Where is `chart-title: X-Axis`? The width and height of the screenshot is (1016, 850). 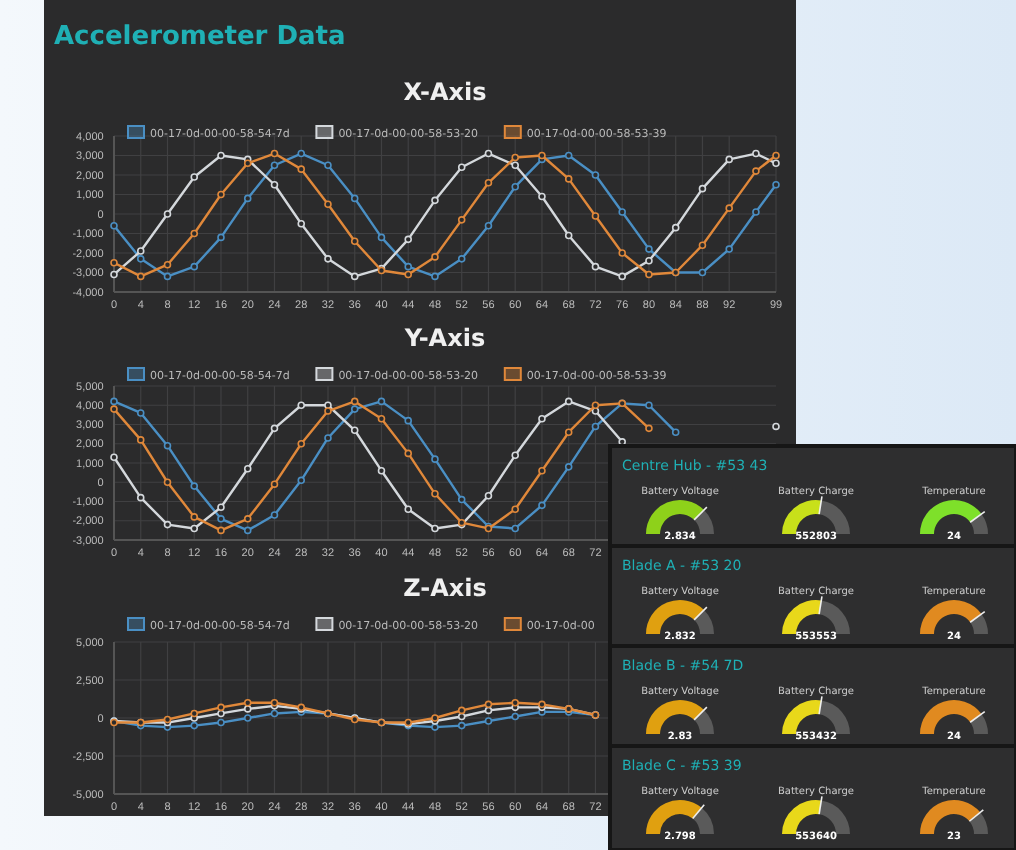
chart-title: X-Axis is located at coordinates (445, 92).